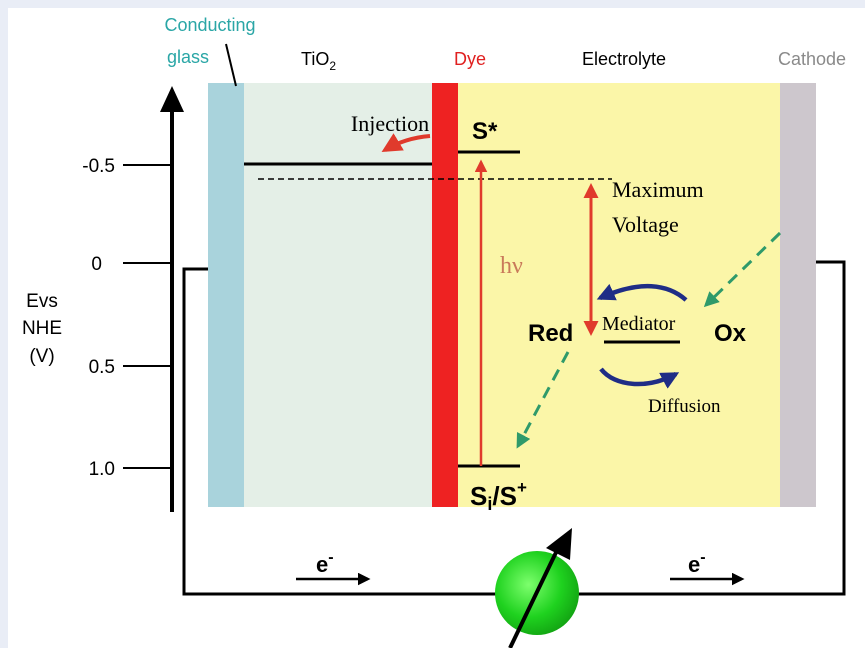 The height and width of the screenshot is (648, 865). I want to click on variable-resistor-arrow, so click(536, 593).